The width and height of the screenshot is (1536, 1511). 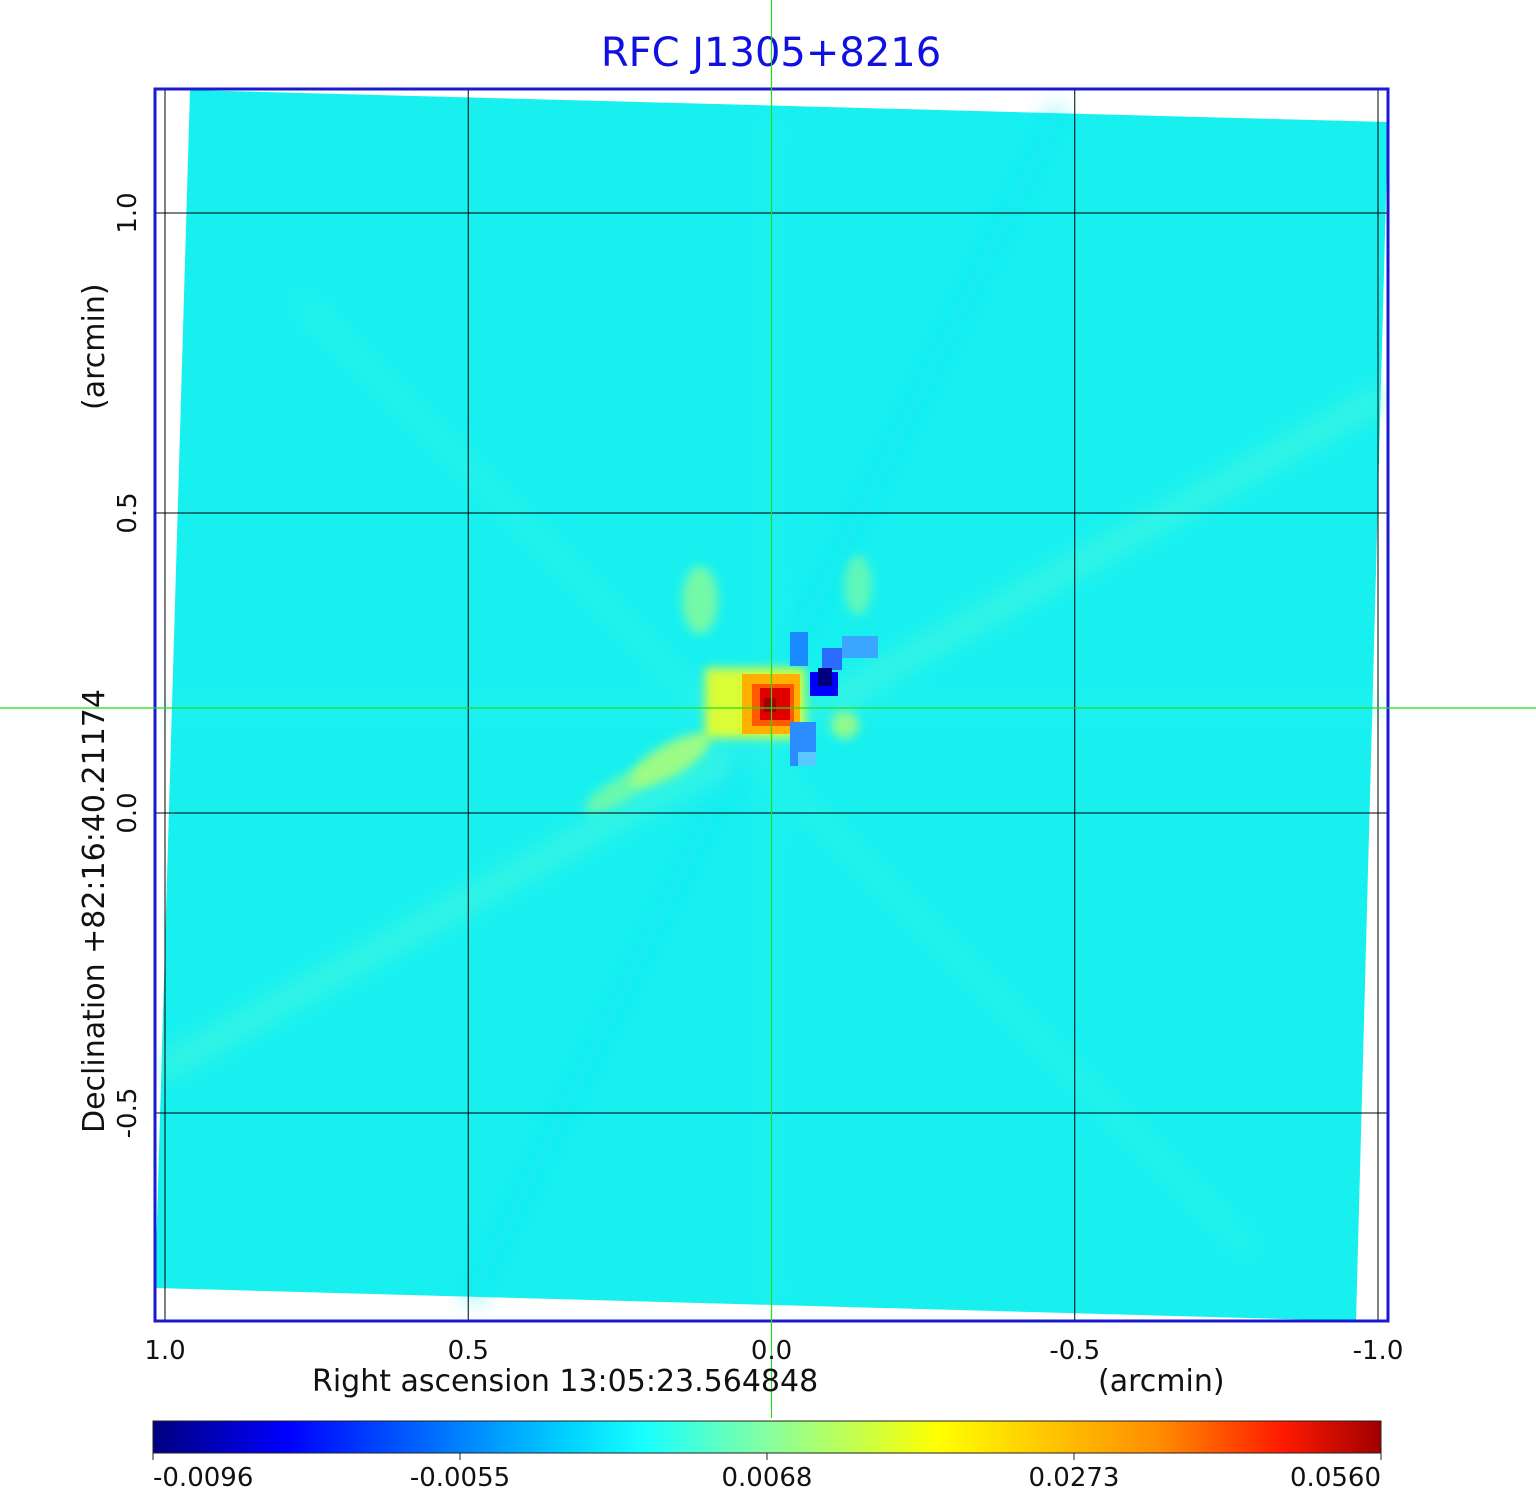 What do you see at coordinates (460, 1478) in the screenshot?
I see `colorbar-tick-label: -0.0055` at bounding box center [460, 1478].